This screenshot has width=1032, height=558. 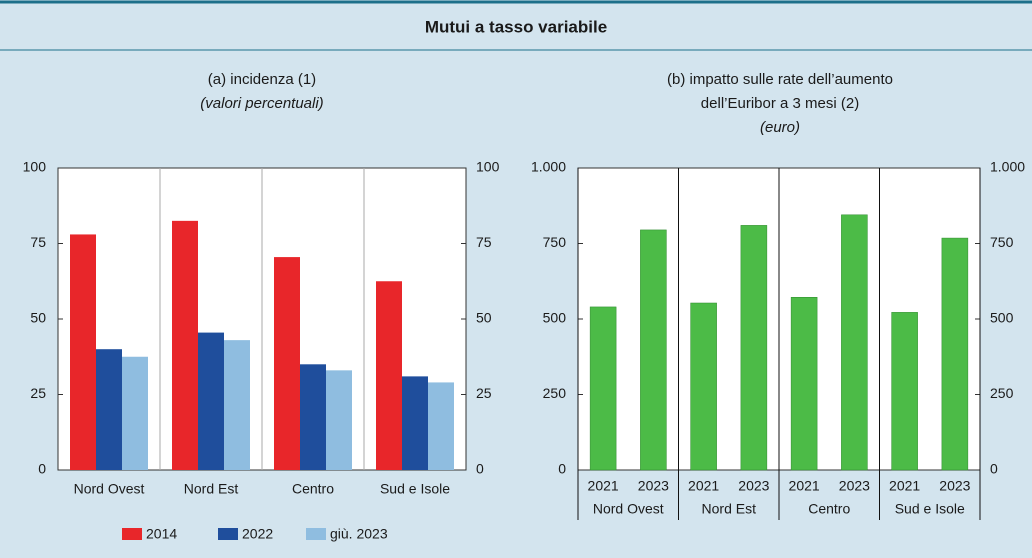 I want to click on legend-label: 2022, so click(x=257, y=534).